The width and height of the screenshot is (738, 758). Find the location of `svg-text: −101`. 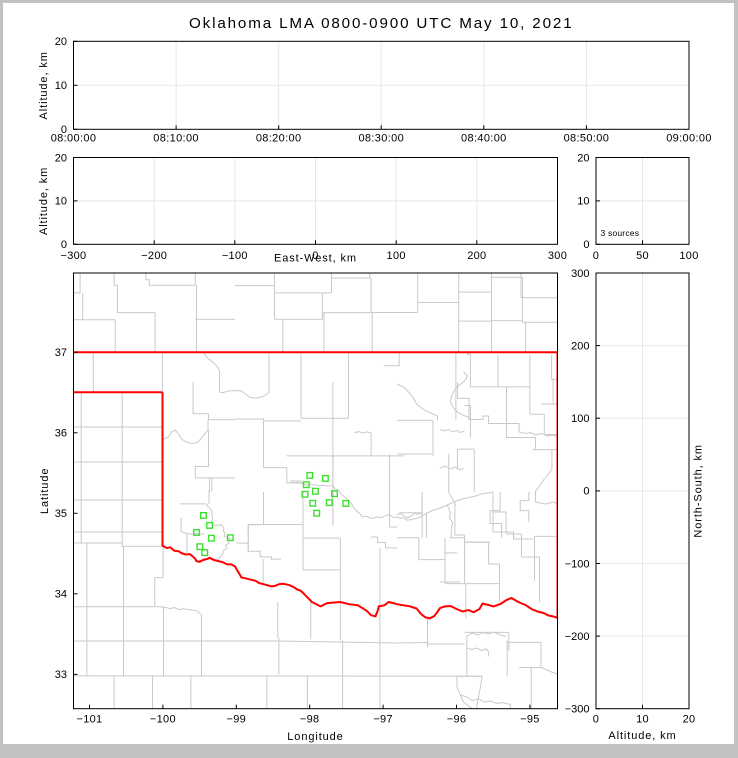

svg-text: −101 is located at coordinates (90, 719).